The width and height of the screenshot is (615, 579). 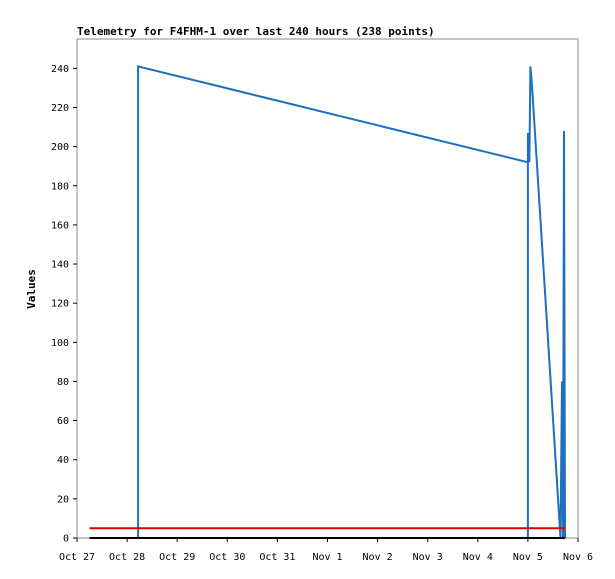 What do you see at coordinates (60, 265) in the screenshot?
I see `y-tick-label: 140` at bounding box center [60, 265].